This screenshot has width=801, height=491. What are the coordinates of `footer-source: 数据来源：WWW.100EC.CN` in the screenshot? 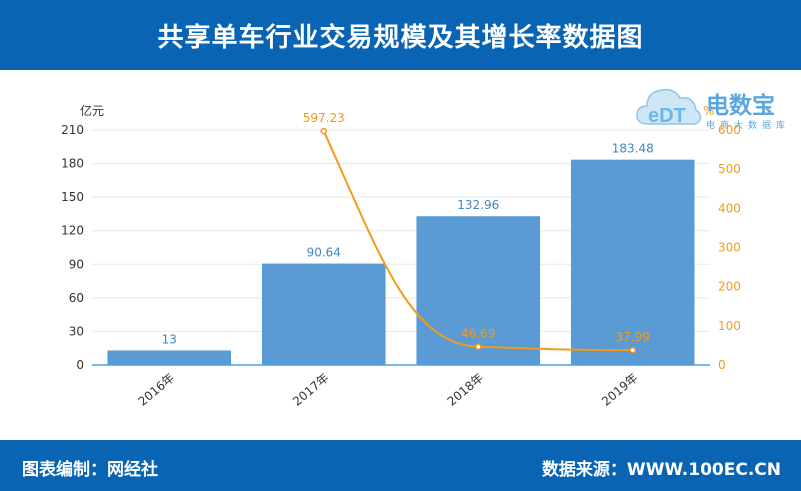 It's located at (661, 470).